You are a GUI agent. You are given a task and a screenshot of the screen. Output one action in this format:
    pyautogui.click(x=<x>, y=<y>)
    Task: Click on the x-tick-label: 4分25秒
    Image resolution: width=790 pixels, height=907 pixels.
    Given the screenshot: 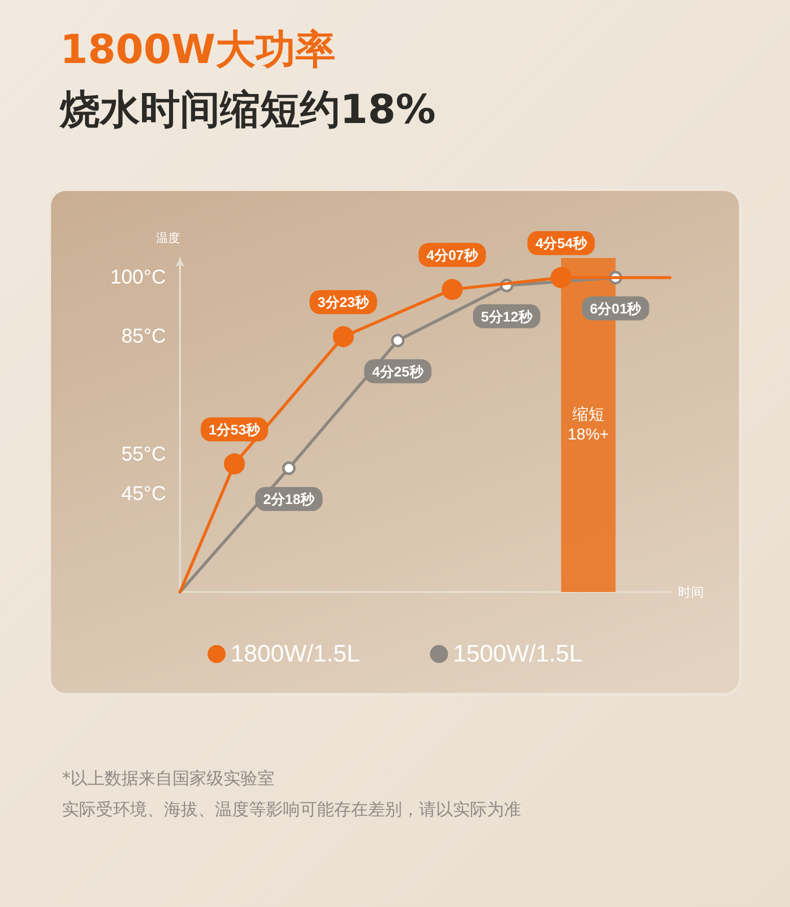 What is the action you would take?
    pyautogui.click(x=398, y=371)
    